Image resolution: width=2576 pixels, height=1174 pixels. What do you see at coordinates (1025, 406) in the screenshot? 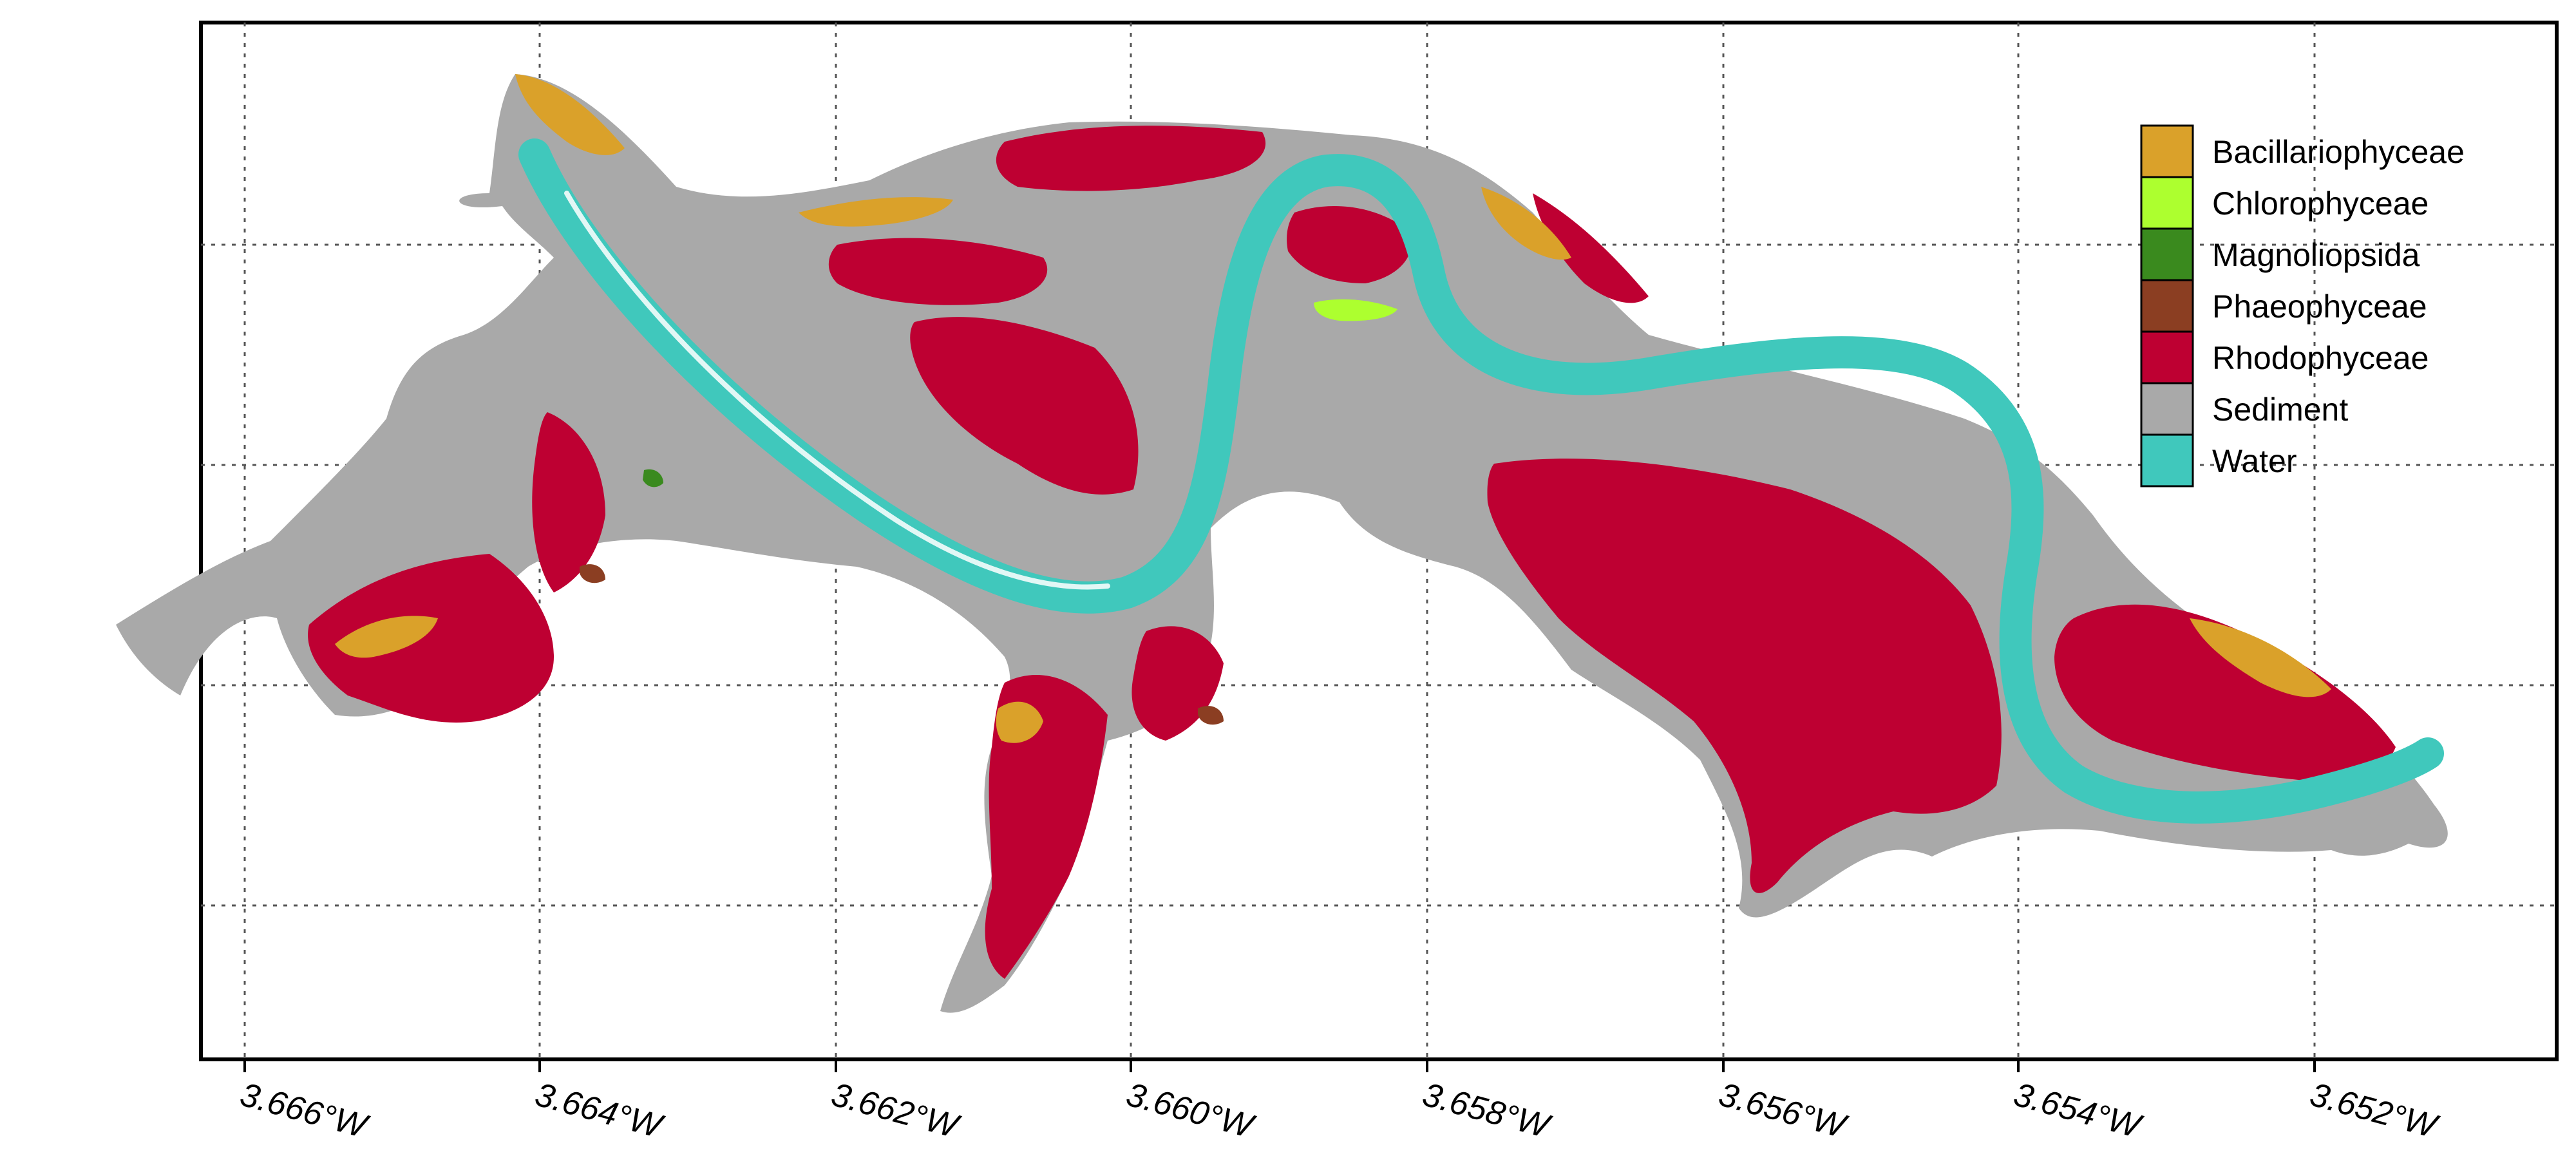
I see `rhodo-central-east` at bounding box center [1025, 406].